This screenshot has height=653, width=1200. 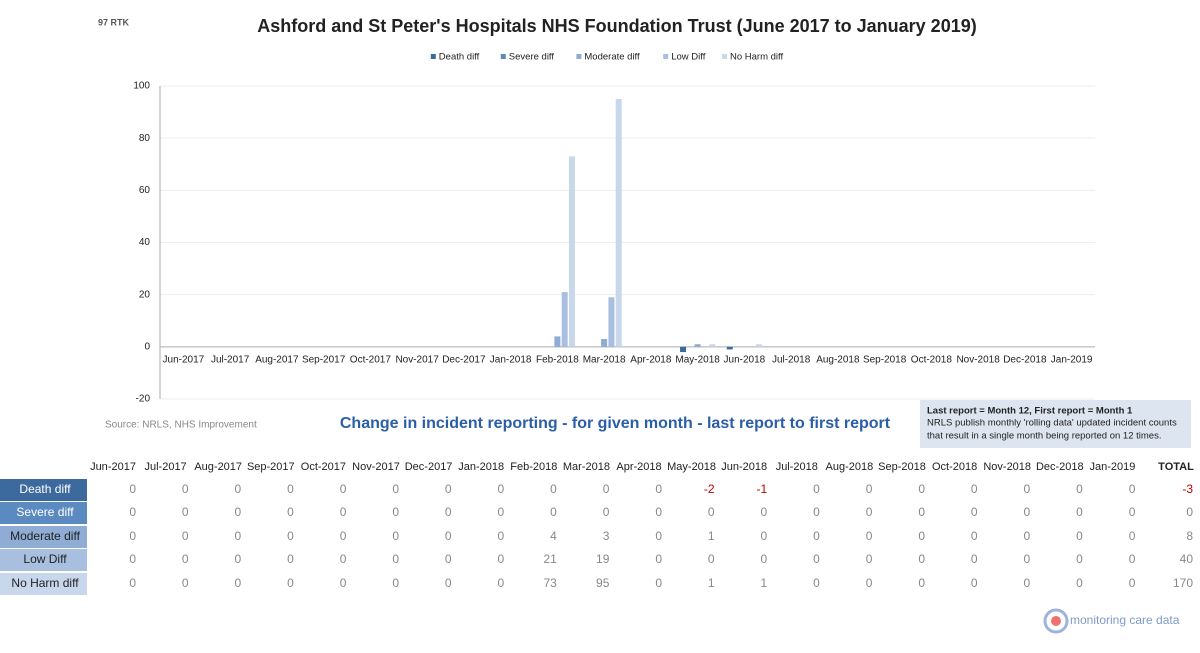 I want to click on logo-dot, so click(x=1056, y=621).